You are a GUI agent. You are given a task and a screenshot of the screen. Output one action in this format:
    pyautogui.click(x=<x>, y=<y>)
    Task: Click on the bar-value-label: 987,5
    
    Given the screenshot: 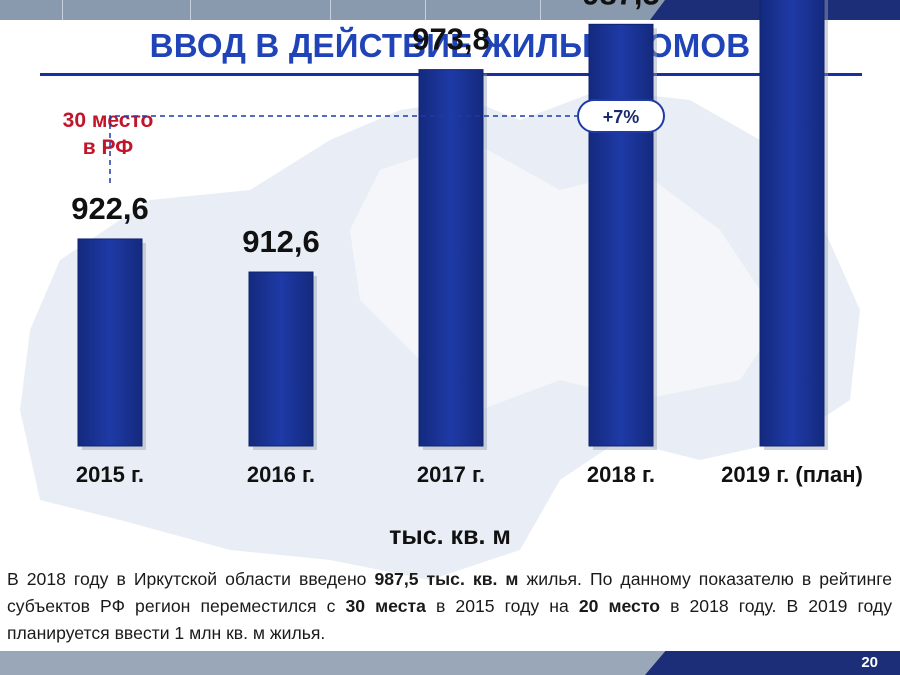 What is the action you would take?
    pyautogui.click(x=621, y=5)
    